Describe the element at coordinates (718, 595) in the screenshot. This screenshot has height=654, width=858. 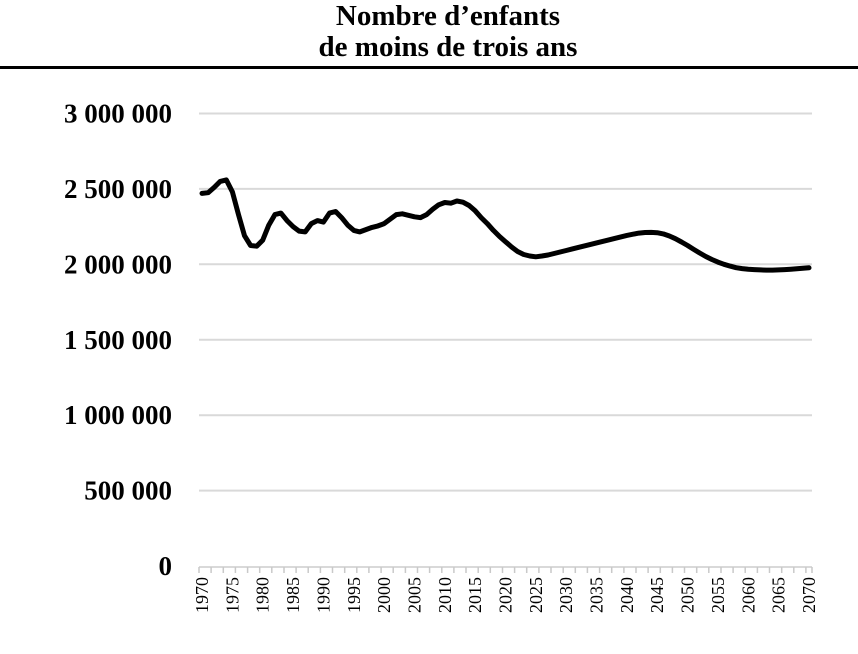
I see `x-axis-tick-label: 2055` at that location.